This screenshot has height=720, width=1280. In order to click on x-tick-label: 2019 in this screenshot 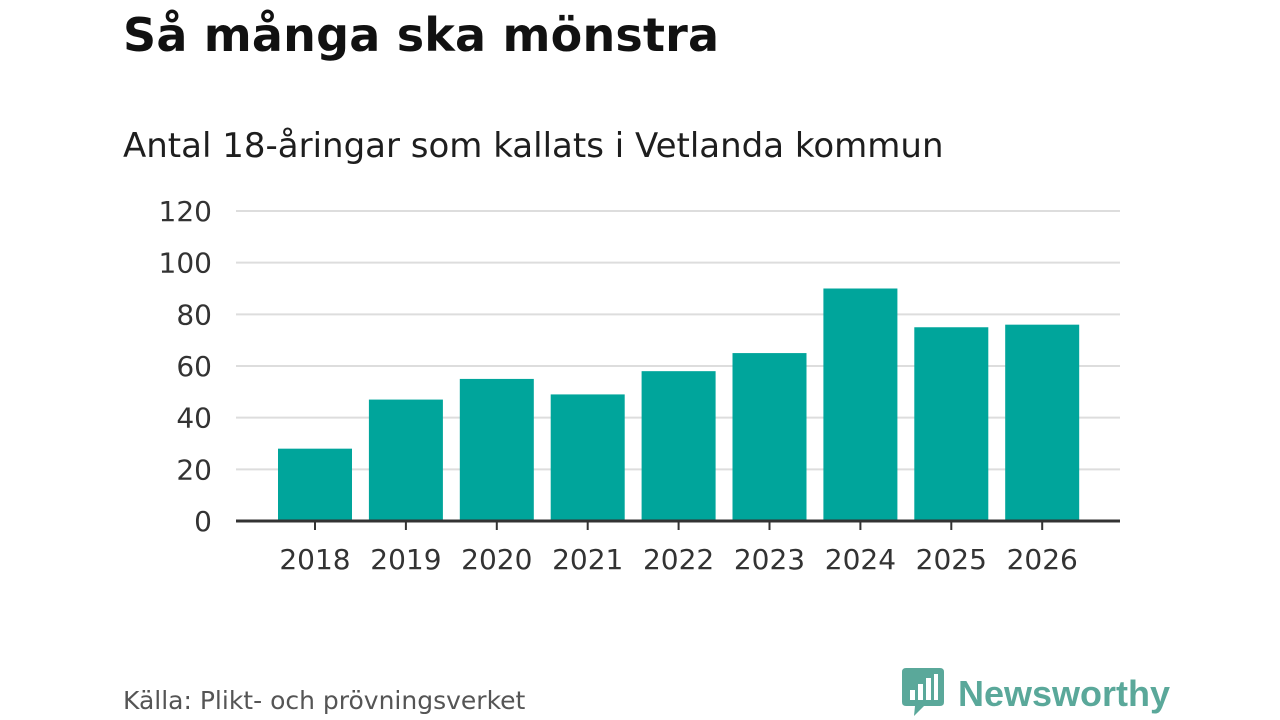, I will do `click(405, 559)`.